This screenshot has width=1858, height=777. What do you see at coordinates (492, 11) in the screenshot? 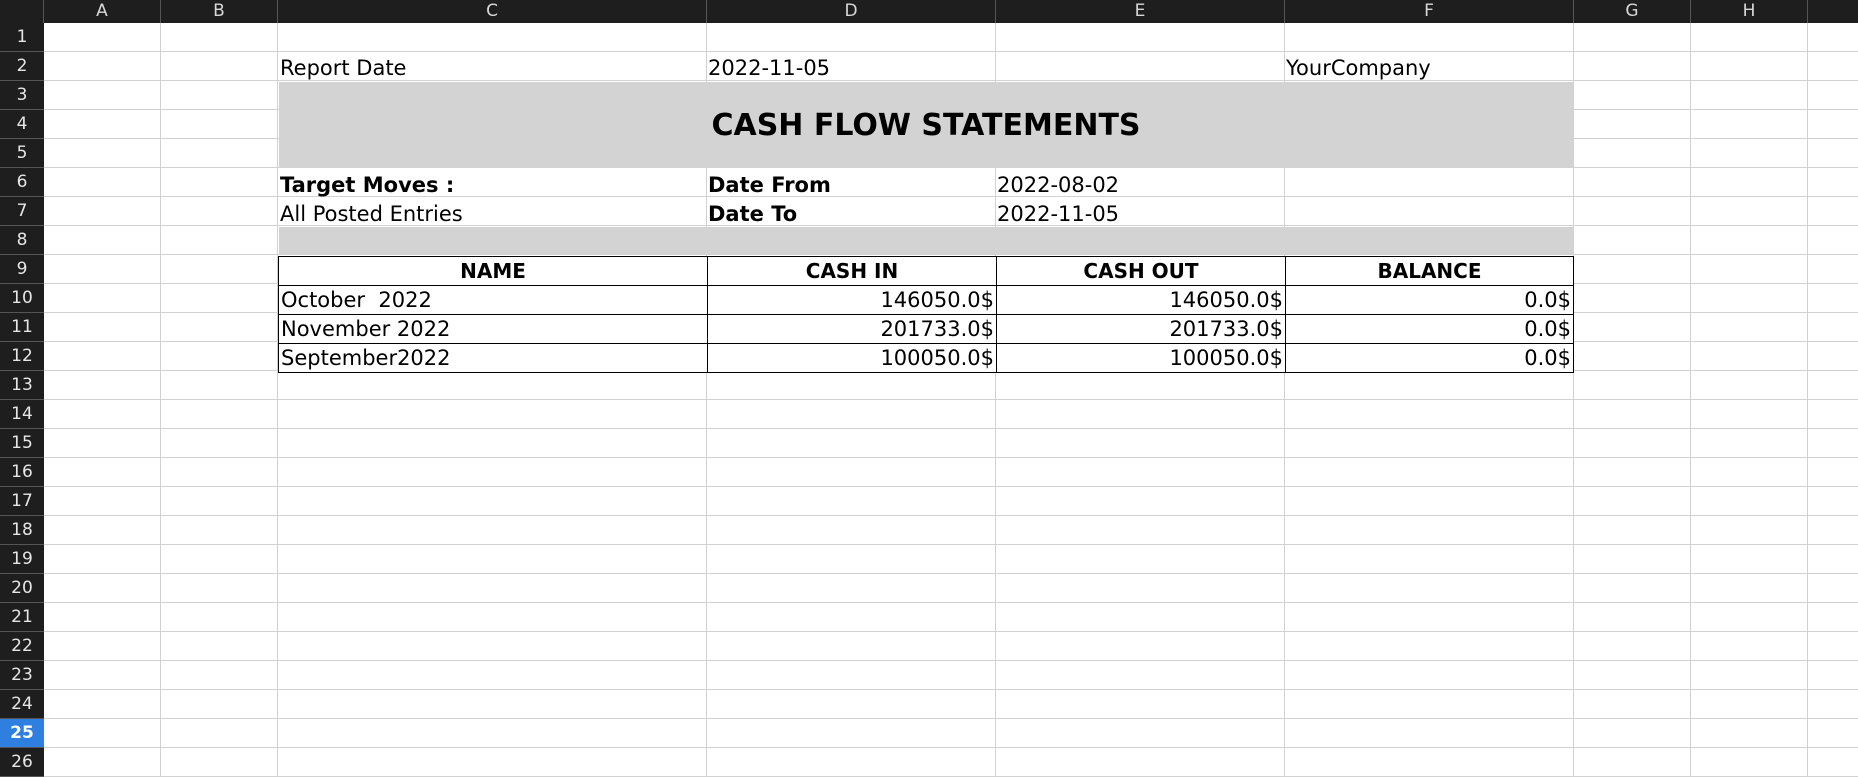
I see `column-header-c: C` at bounding box center [492, 11].